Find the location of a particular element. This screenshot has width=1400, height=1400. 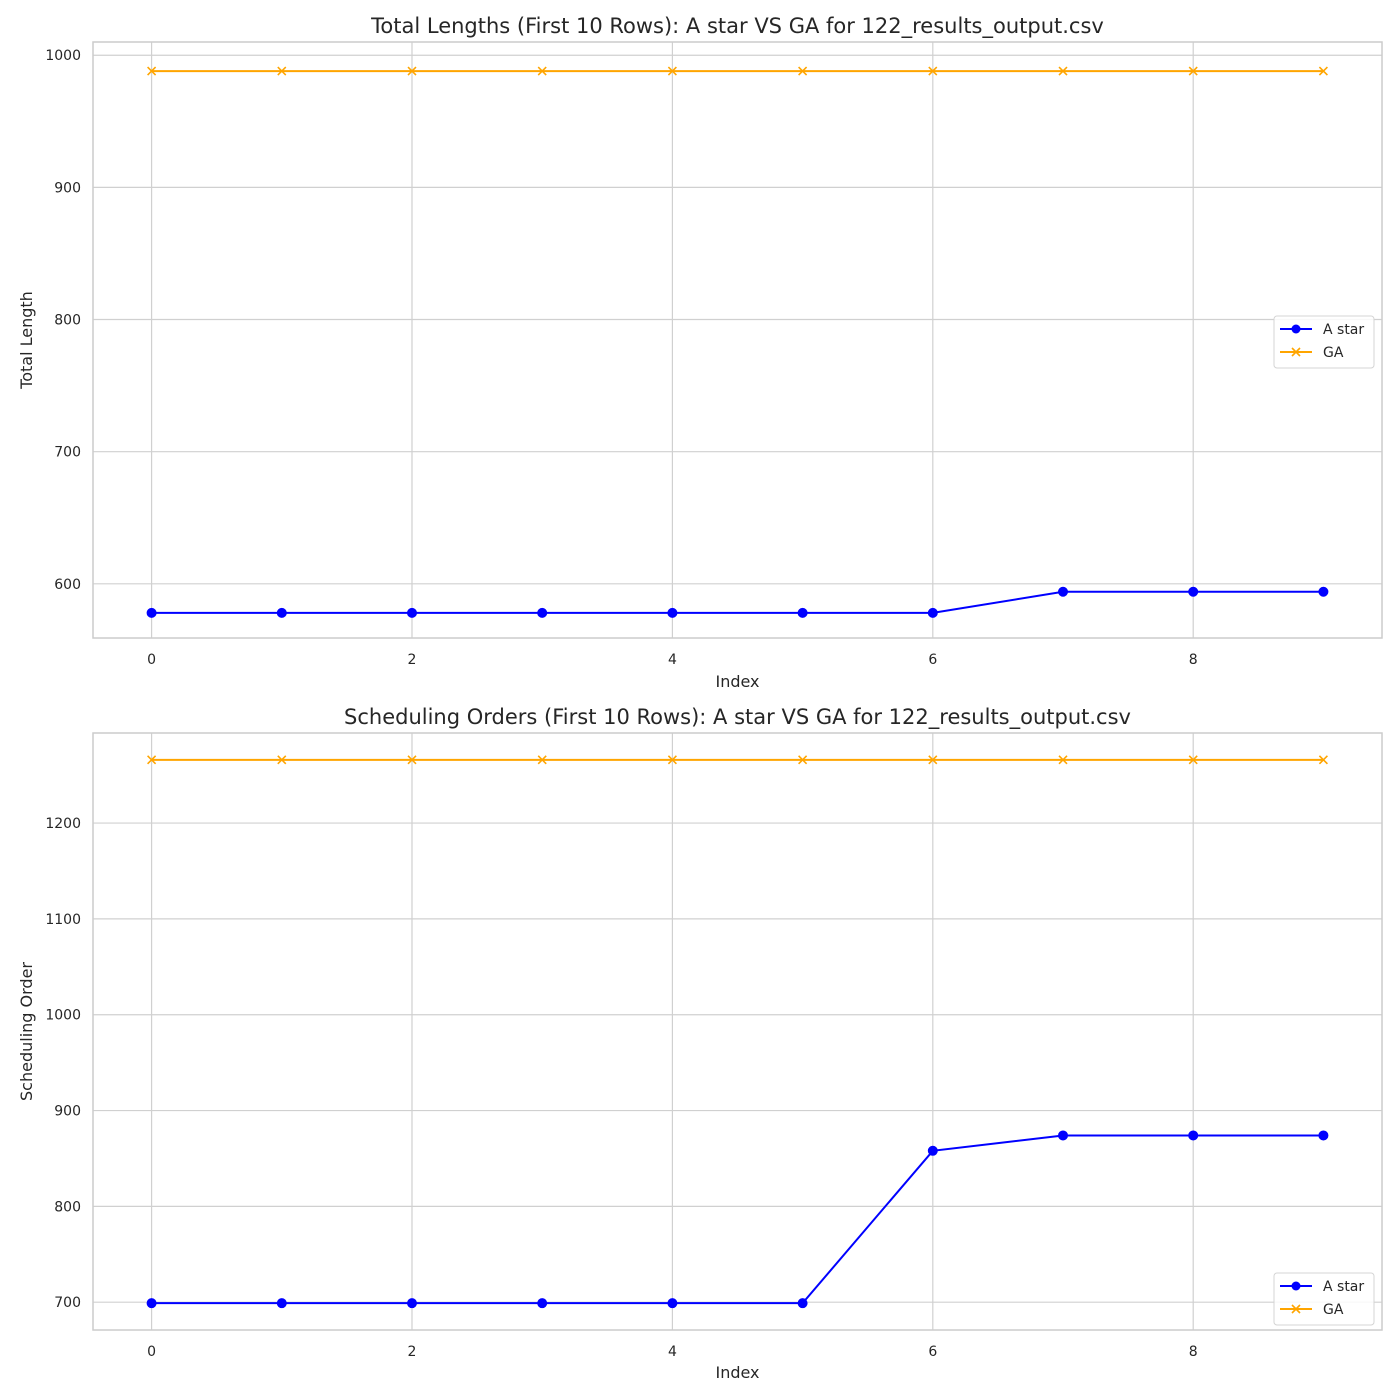

y-axis-label: Scheduling Order is located at coordinates (26, 1031).